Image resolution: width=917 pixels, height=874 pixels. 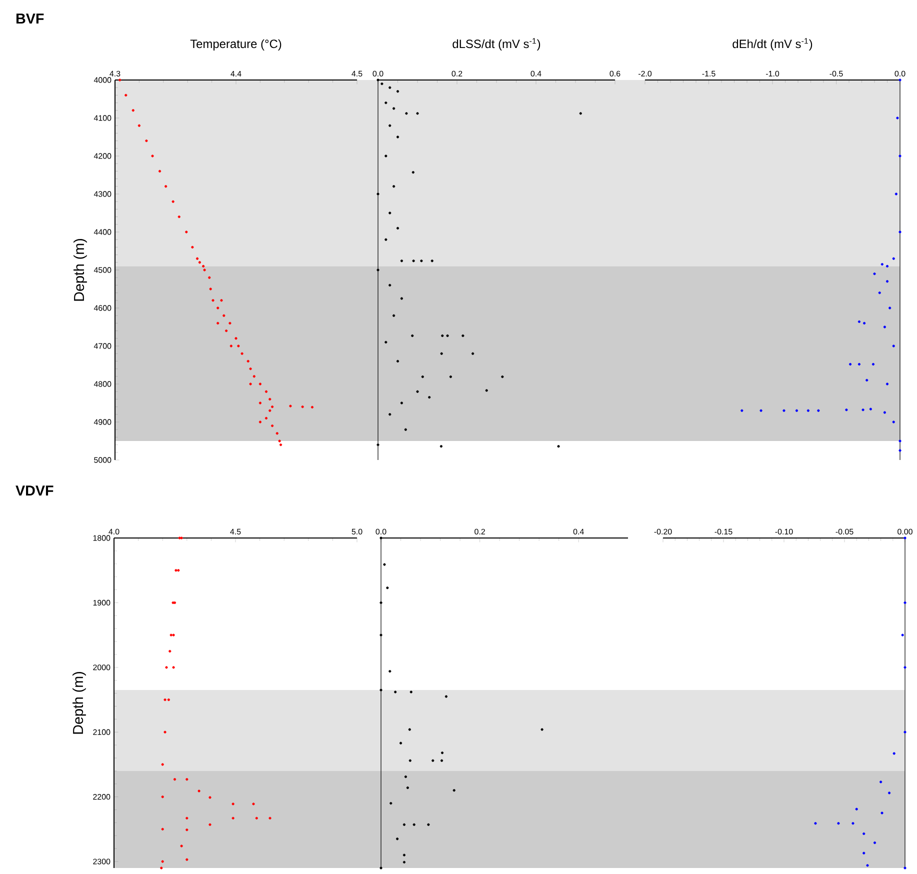 What do you see at coordinates (35, 491) in the screenshot?
I see `chart-title: VDVF` at bounding box center [35, 491].